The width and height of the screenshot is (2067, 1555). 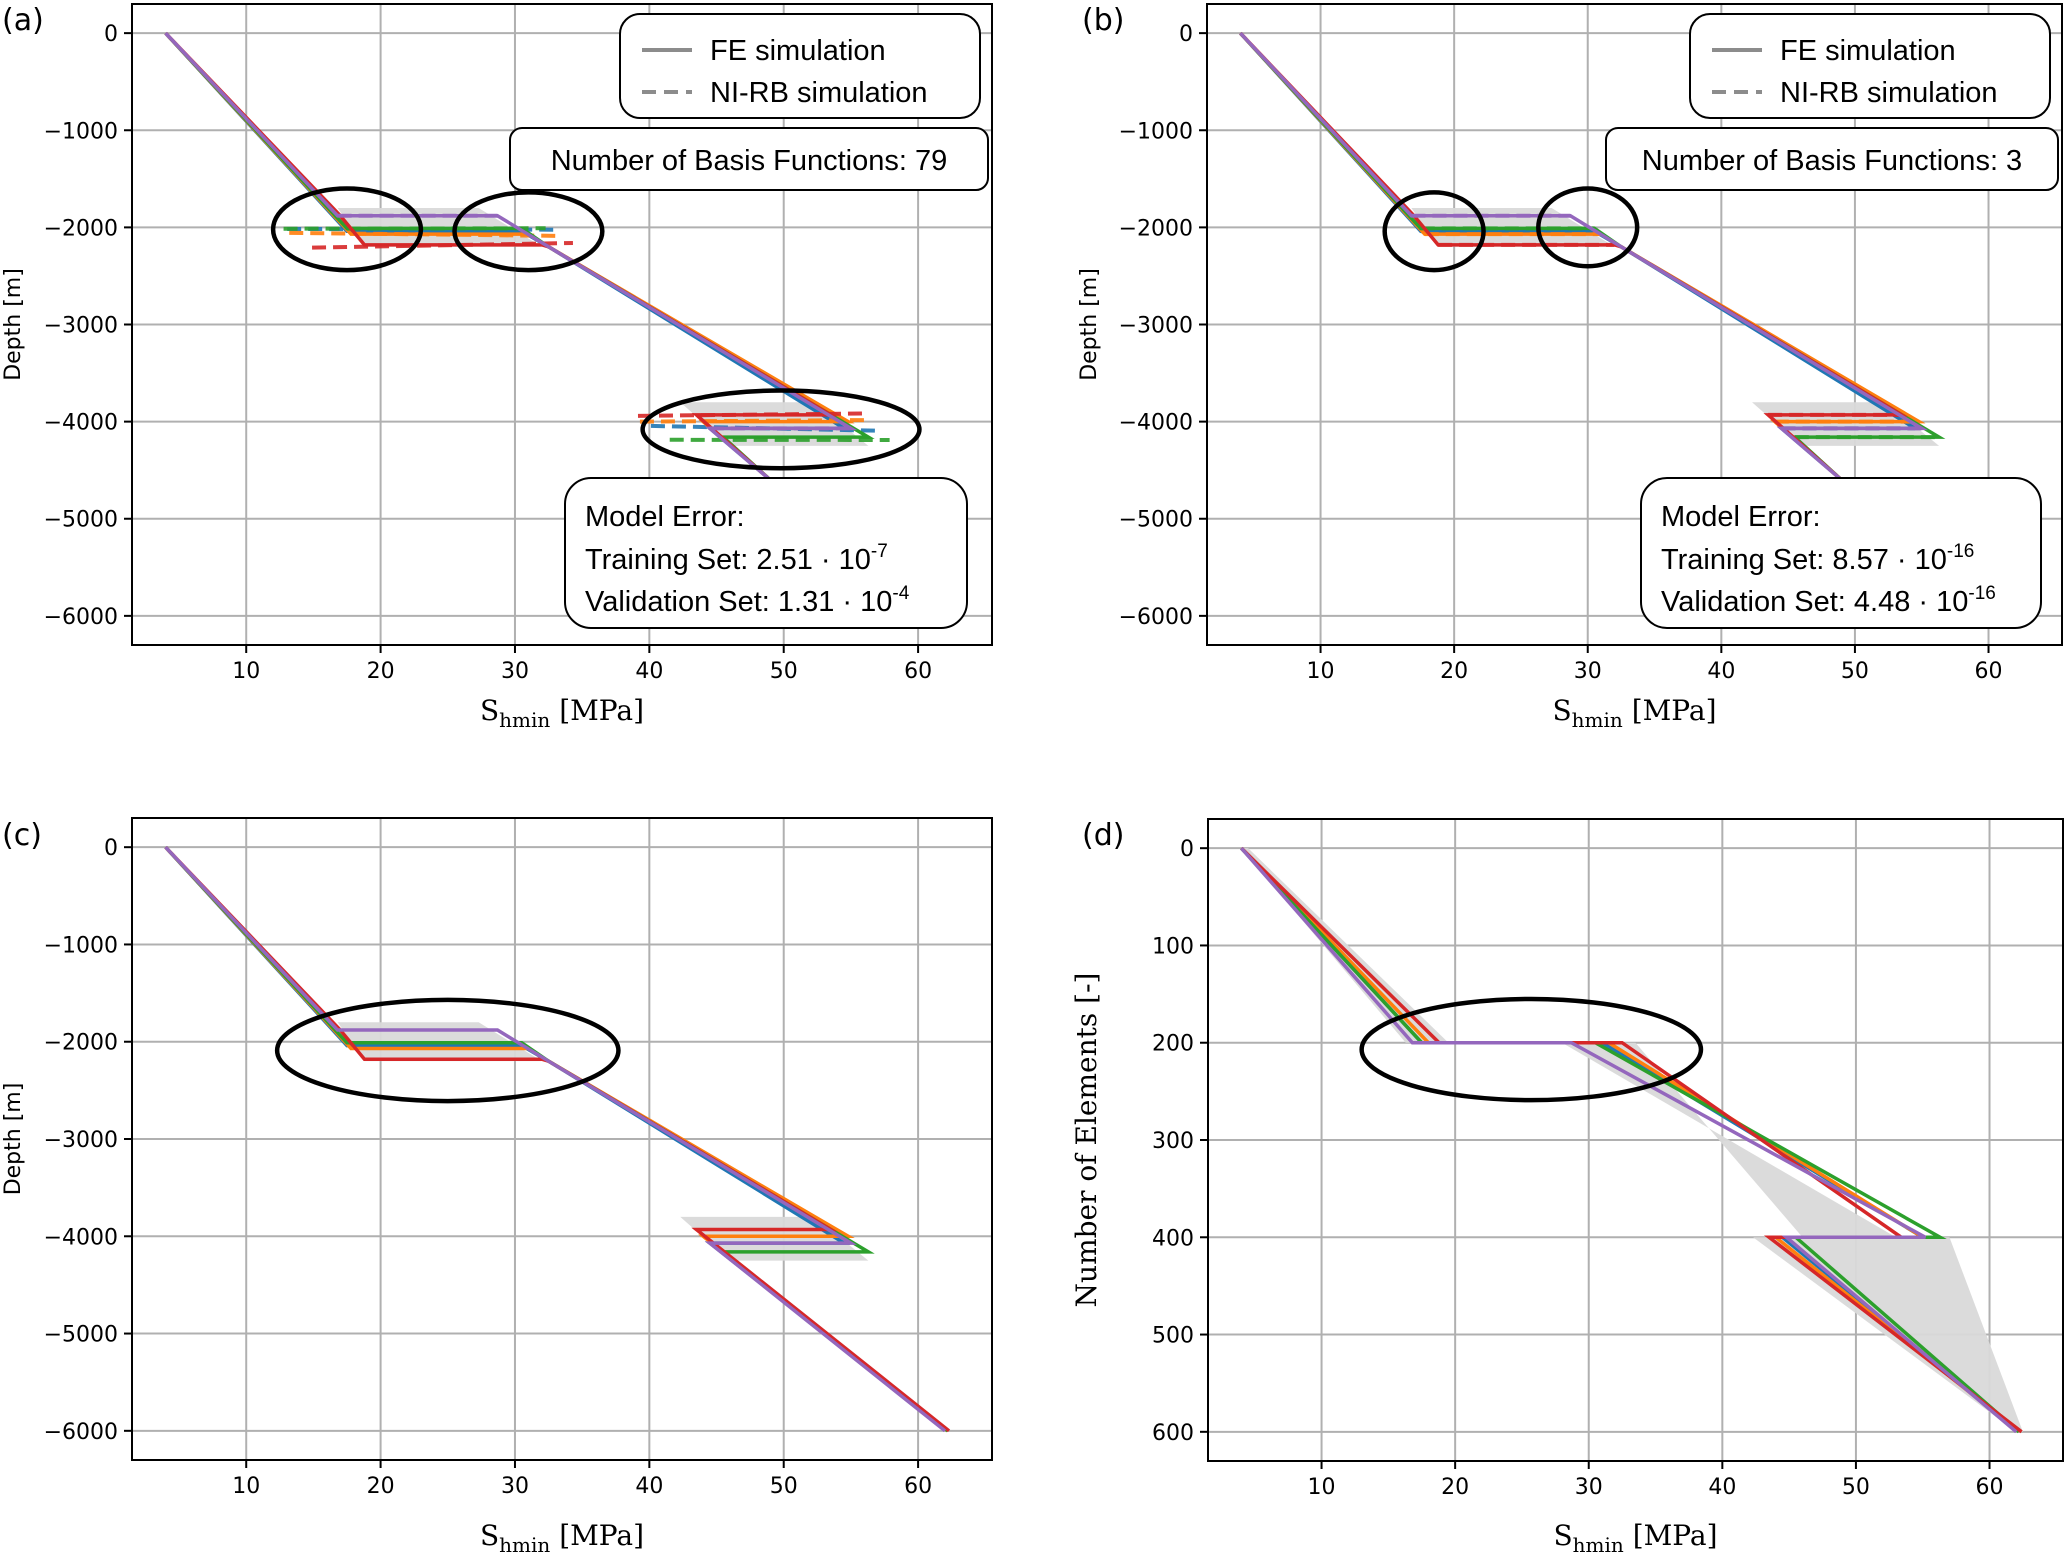 I want to click on legend-entry-label: FE simulation, so click(x=798, y=51).